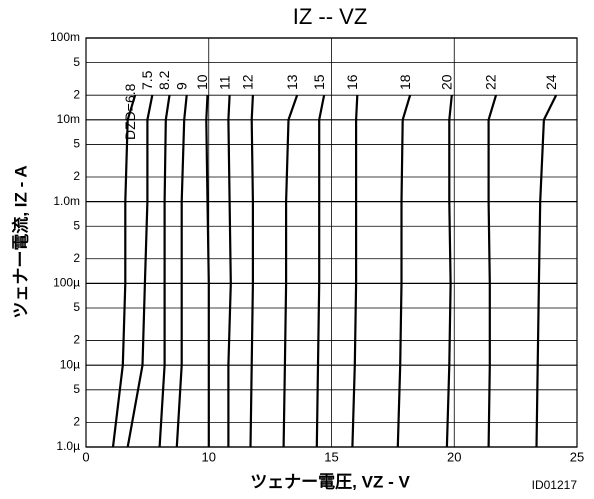 The height and width of the screenshot is (499, 594). I want to click on series-label: 22, so click(491, 82).